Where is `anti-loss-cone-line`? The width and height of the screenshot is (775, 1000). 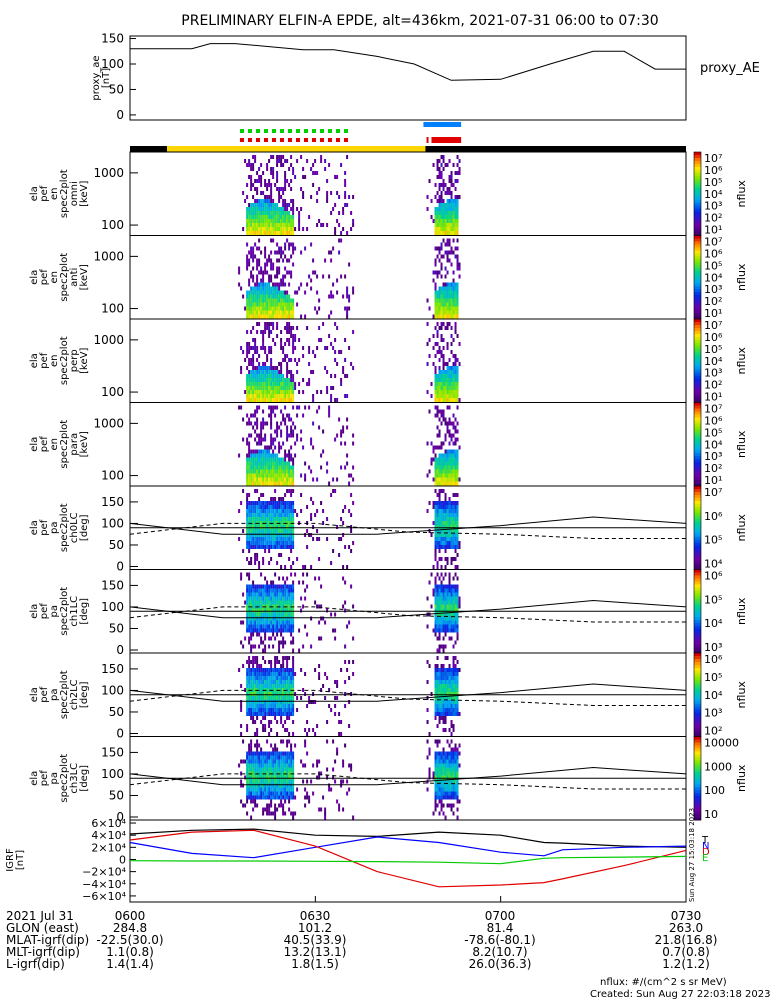 anti-loss-cone-line is located at coordinates (407, 530).